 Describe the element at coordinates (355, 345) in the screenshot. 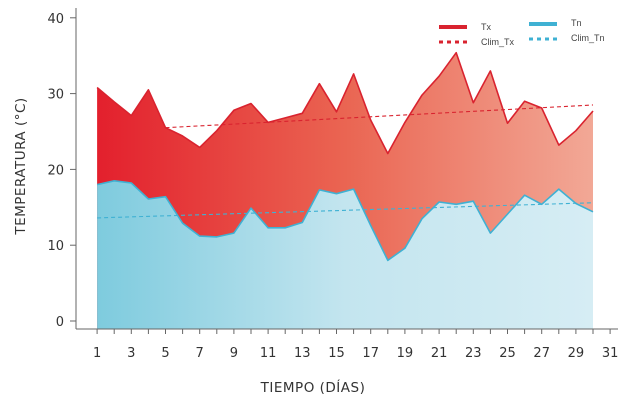

I see `x-tick-group: 1 3 5 7 9 11 13 15 17 19 21 23 25 27 29 31` at that location.